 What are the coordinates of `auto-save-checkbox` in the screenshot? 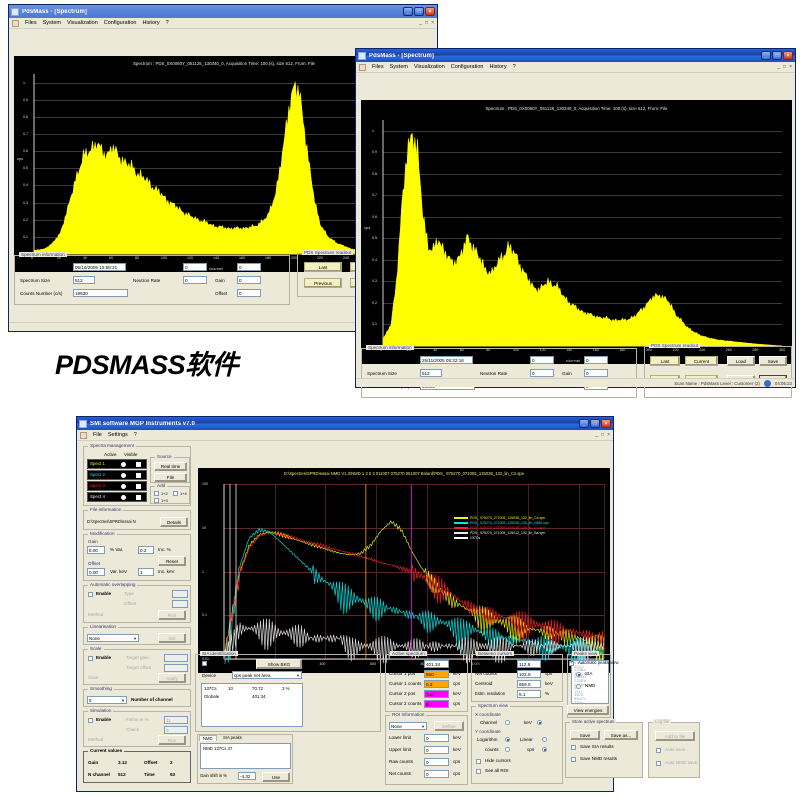 It's located at (658, 750).